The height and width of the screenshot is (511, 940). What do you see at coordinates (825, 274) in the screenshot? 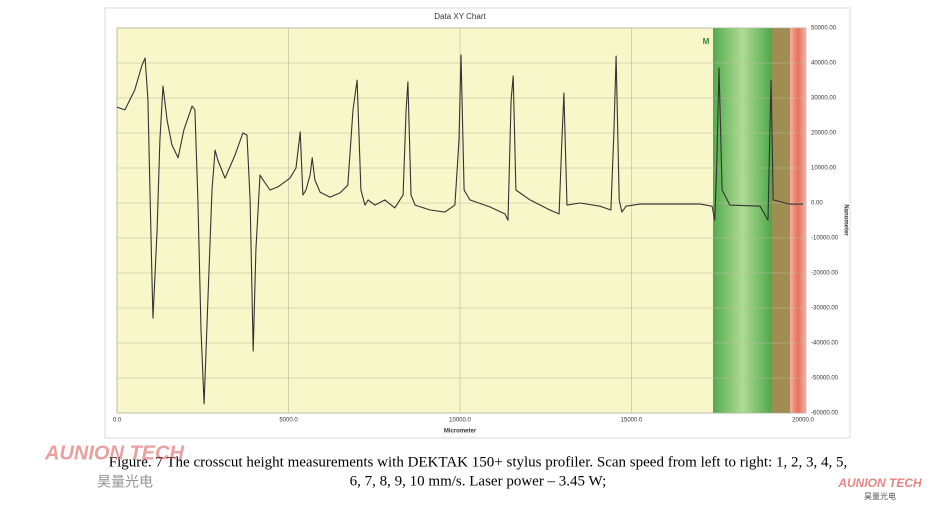
I see `y-tick-label: -20000.00` at bounding box center [825, 274].